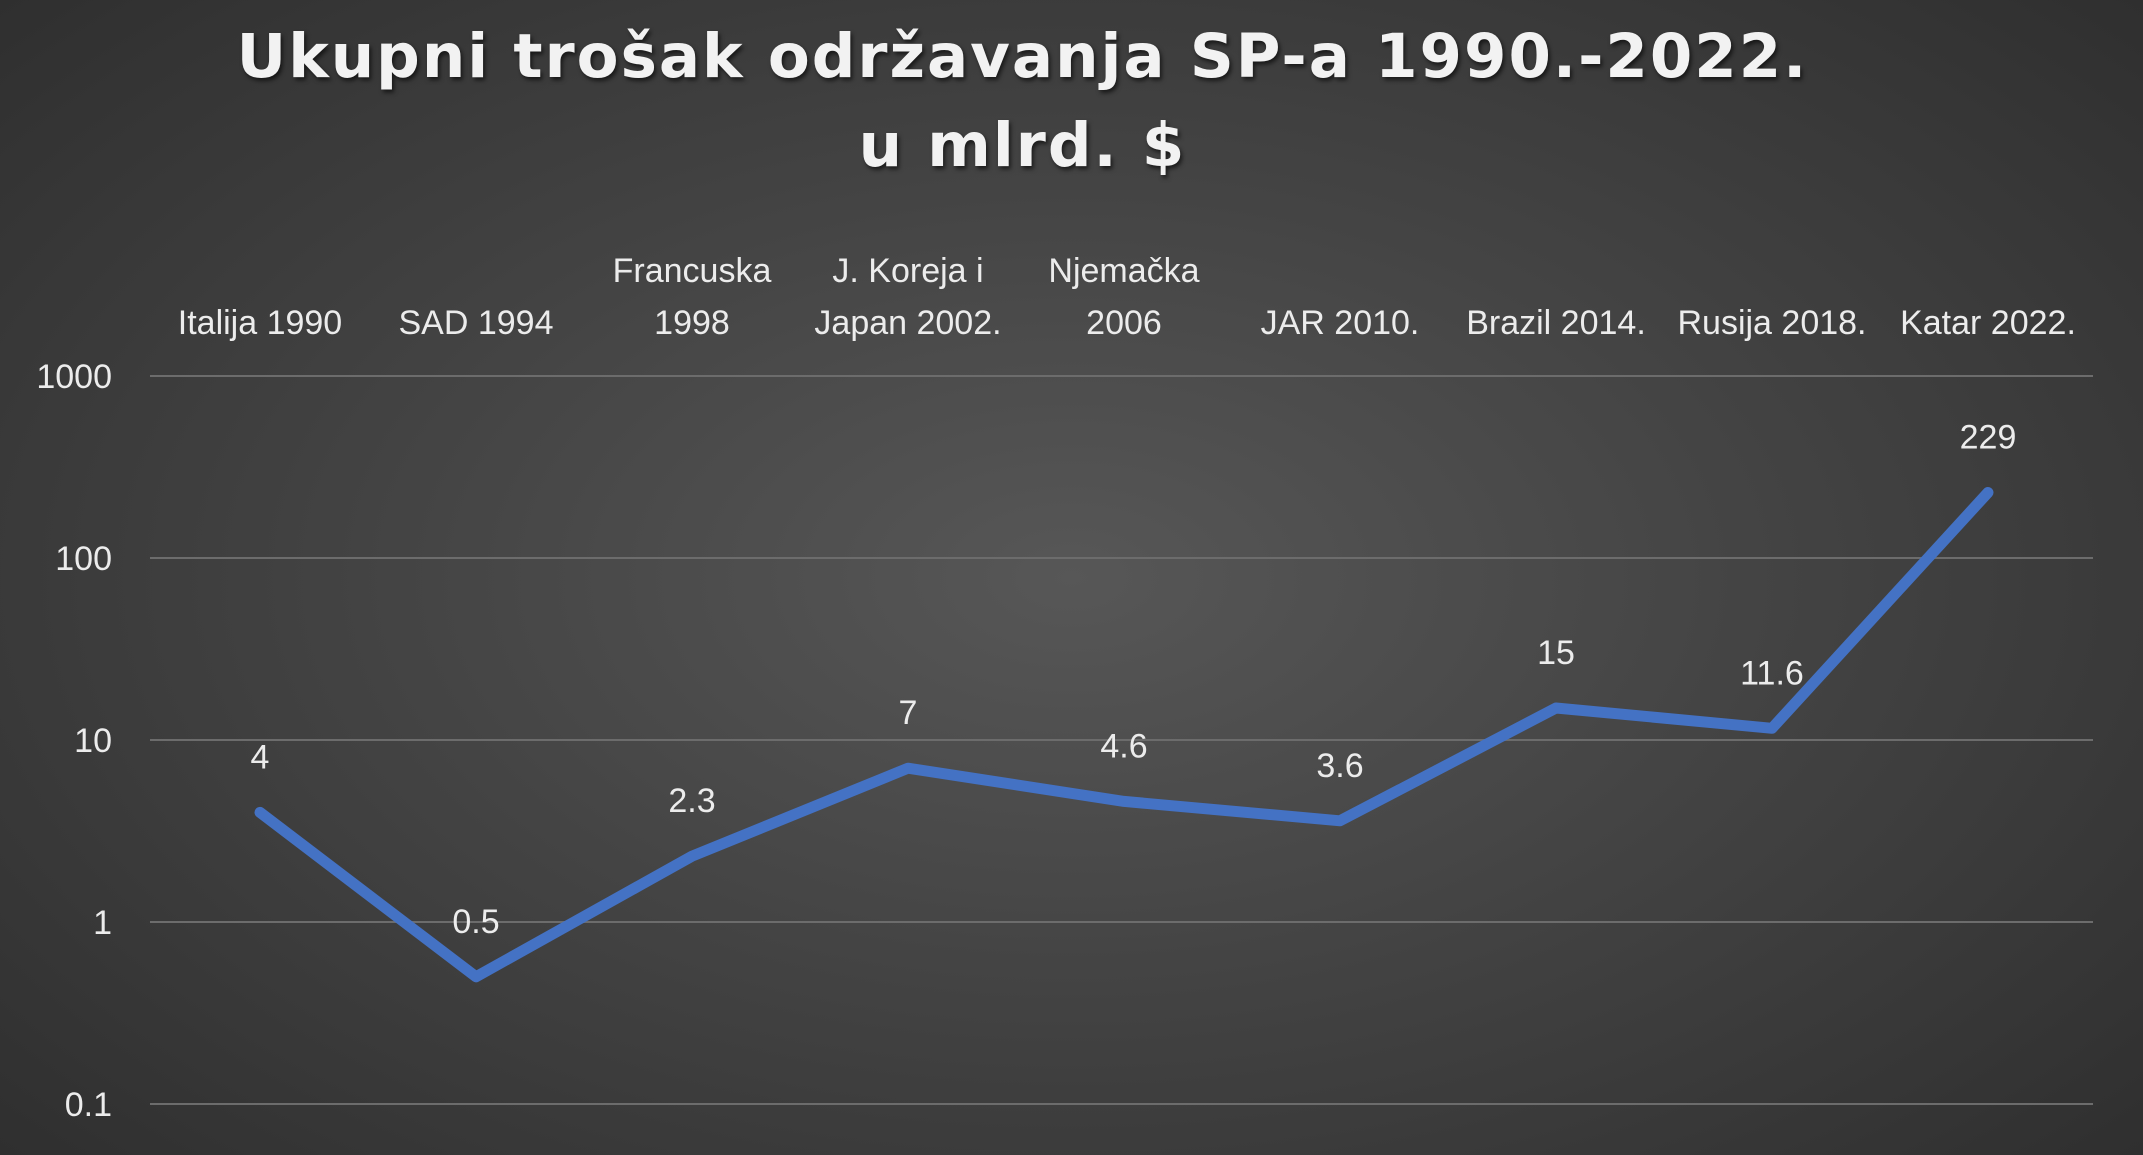  I want to click on x-category-label: Njemačka, so click(1123, 271).